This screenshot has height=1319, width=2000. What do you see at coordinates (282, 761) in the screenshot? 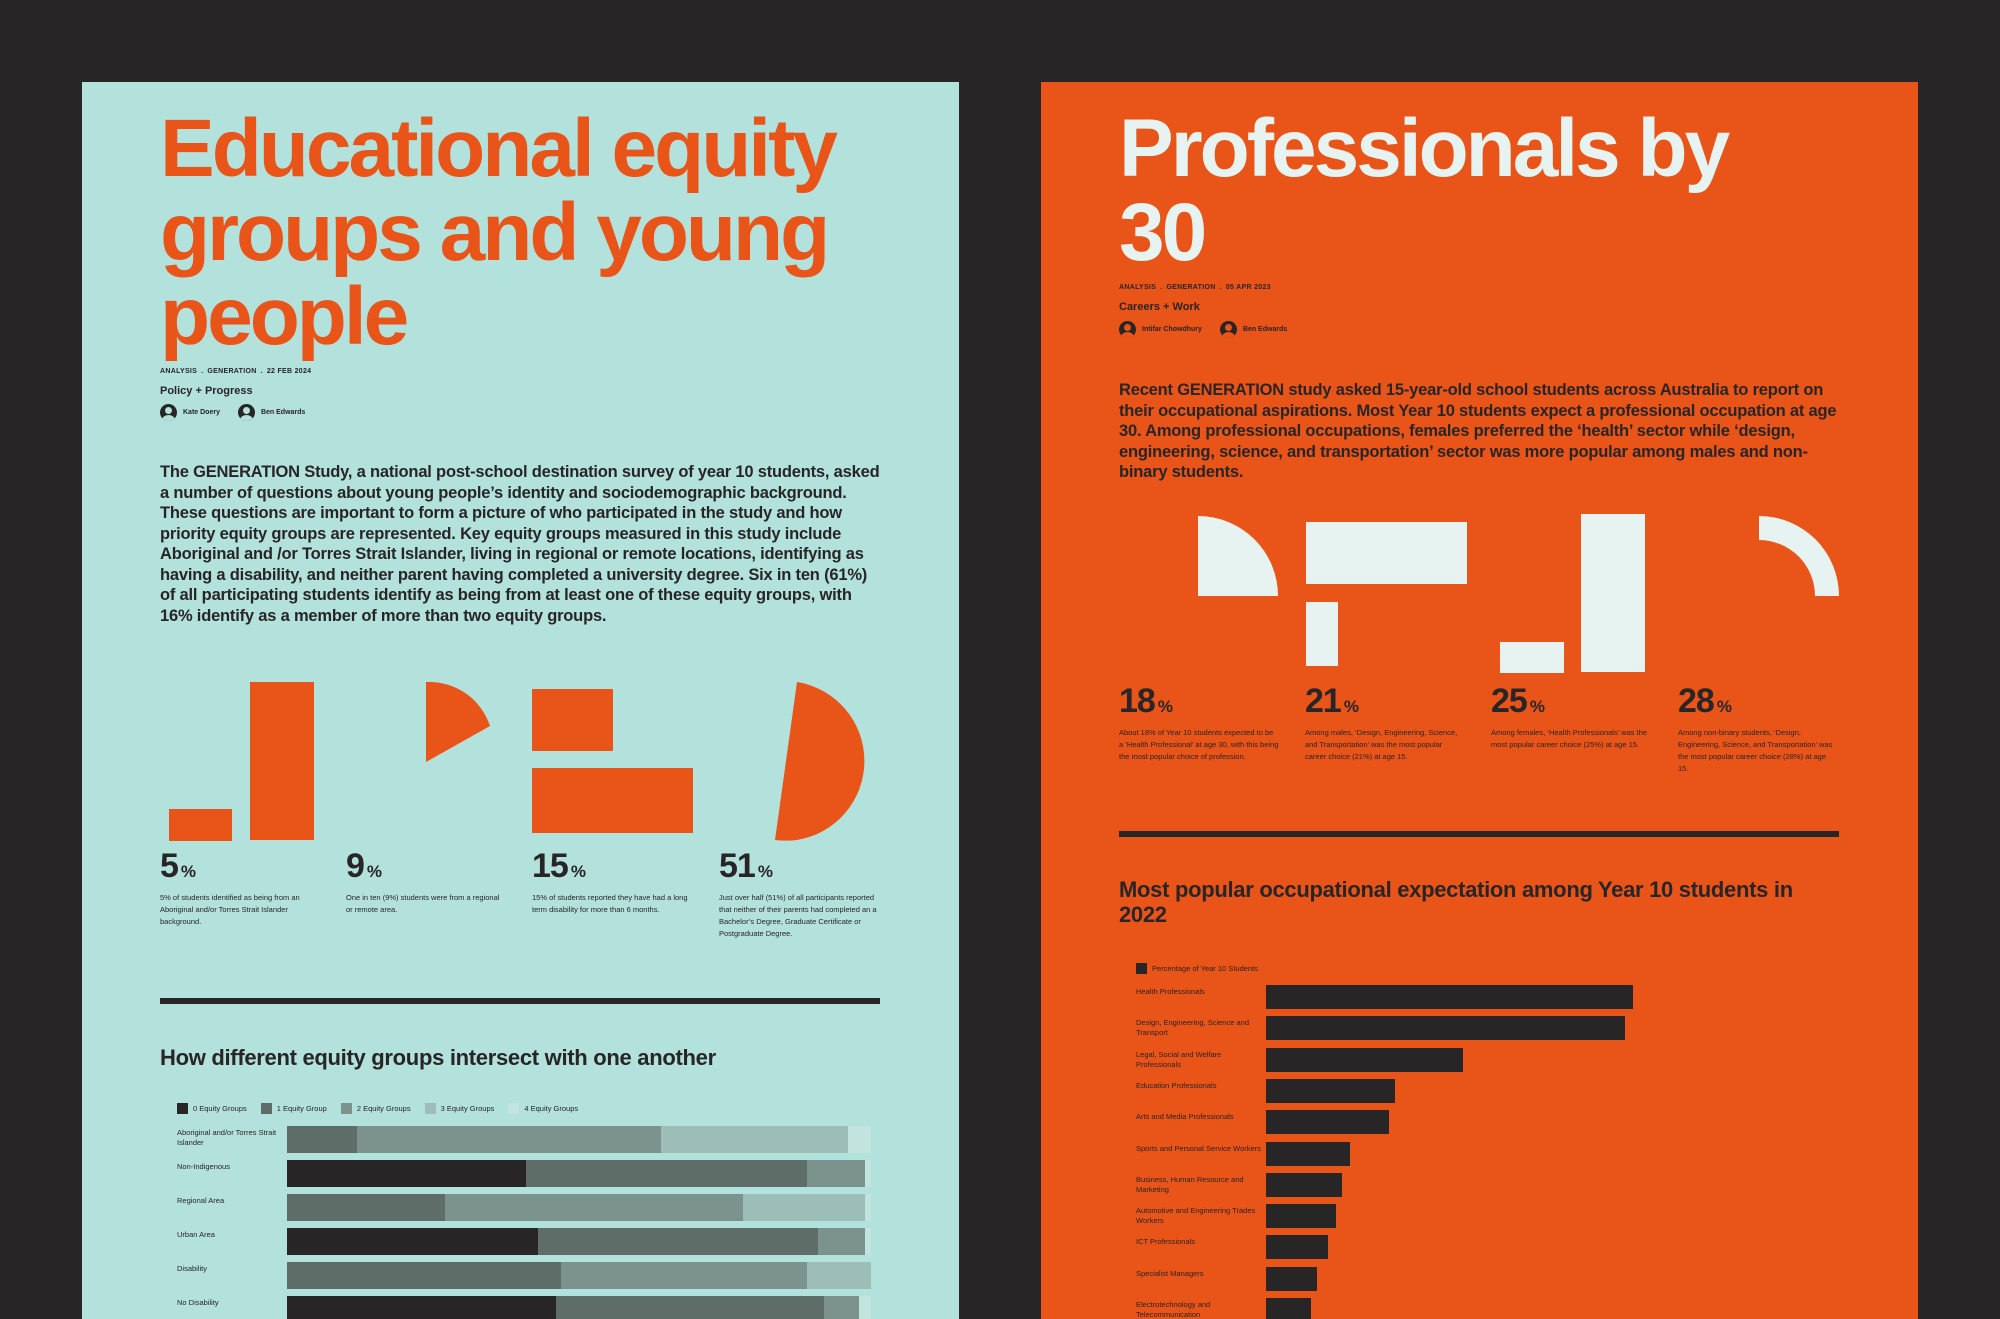
I see `stat-shape-tall-block` at bounding box center [282, 761].